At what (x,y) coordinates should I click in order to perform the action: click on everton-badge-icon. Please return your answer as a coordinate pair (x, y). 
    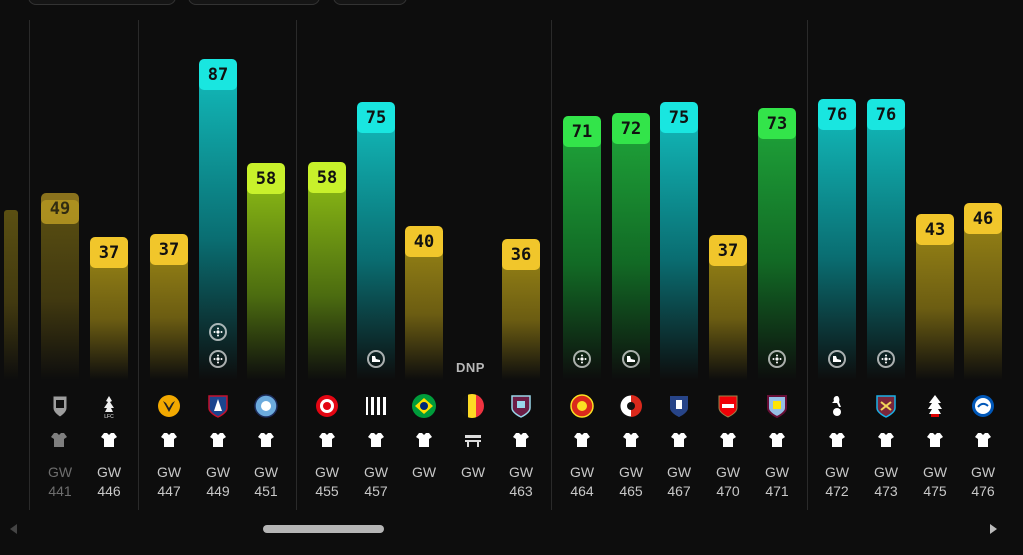
    Looking at the image, I should click on (679, 406).